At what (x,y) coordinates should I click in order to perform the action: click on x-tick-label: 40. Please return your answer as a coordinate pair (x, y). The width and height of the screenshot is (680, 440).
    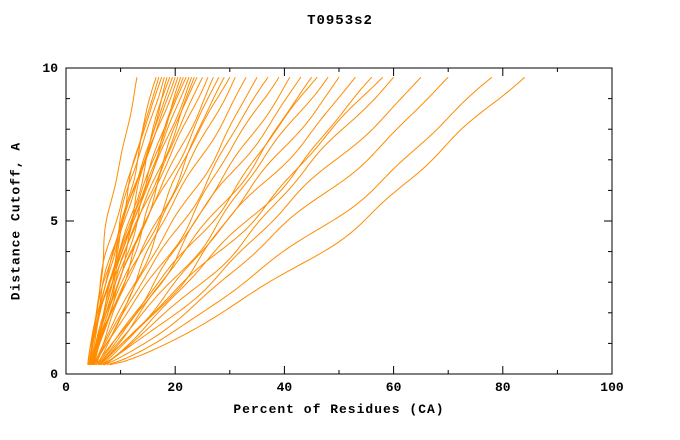
    Looking at the image, I should click on (285, 387).